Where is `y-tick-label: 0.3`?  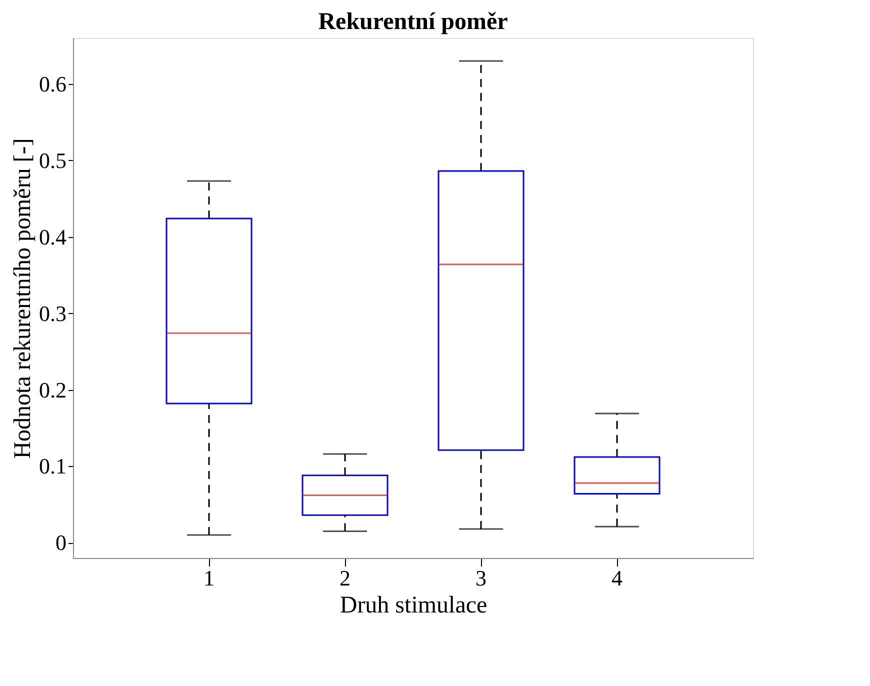
y-tick-label: 0.3 is located at coordinates (52, 313).